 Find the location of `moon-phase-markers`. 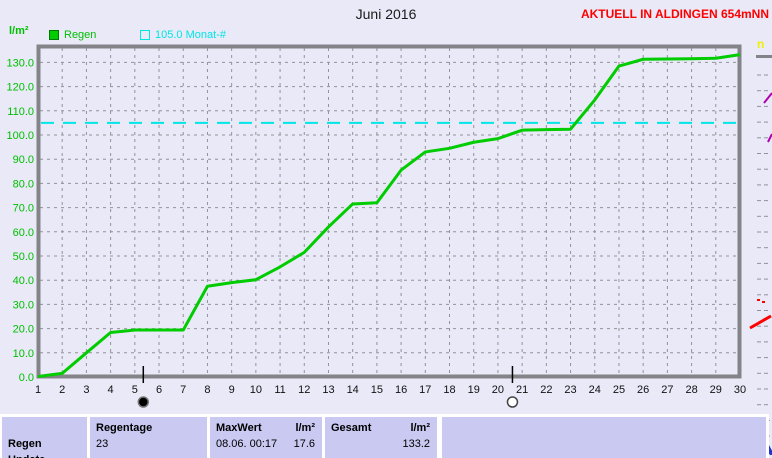

moon-phase-markers is located at coordinates (328, 387).